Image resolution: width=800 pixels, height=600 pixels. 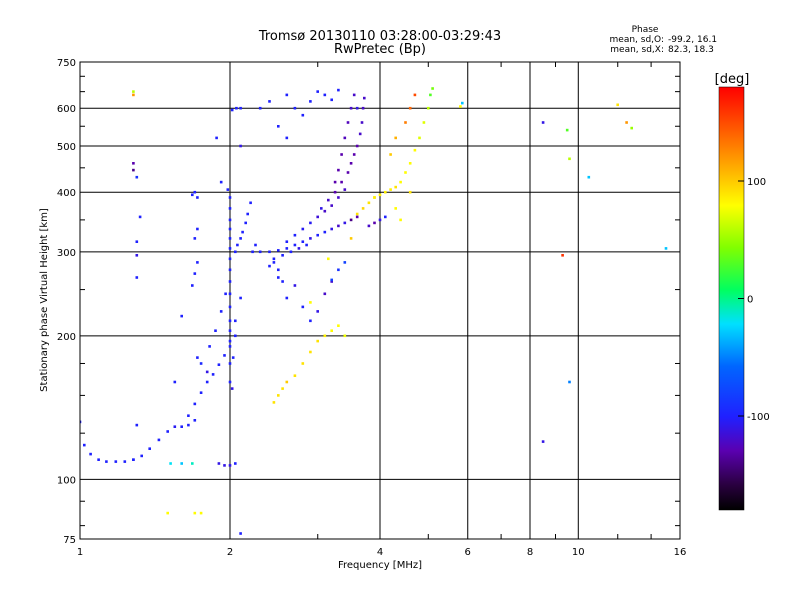 I want to click on x-axis-label: Frequency [MHz], so click(x=380, y=565).